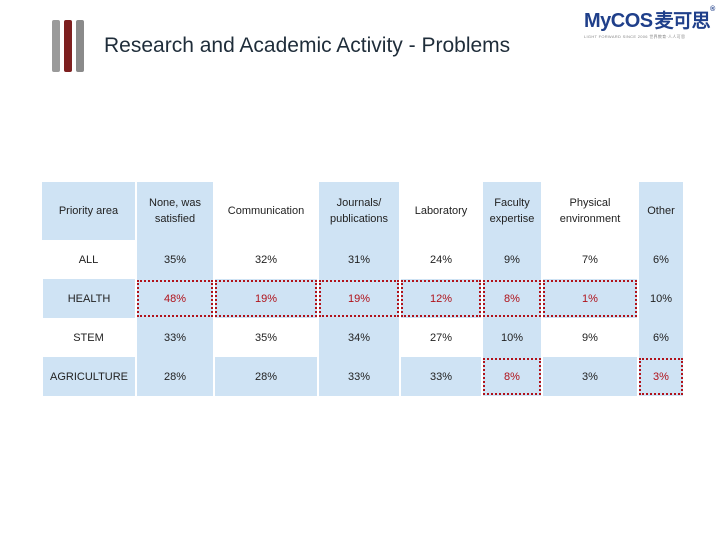  I want to click on row-label: ALL, so click(89, 259).